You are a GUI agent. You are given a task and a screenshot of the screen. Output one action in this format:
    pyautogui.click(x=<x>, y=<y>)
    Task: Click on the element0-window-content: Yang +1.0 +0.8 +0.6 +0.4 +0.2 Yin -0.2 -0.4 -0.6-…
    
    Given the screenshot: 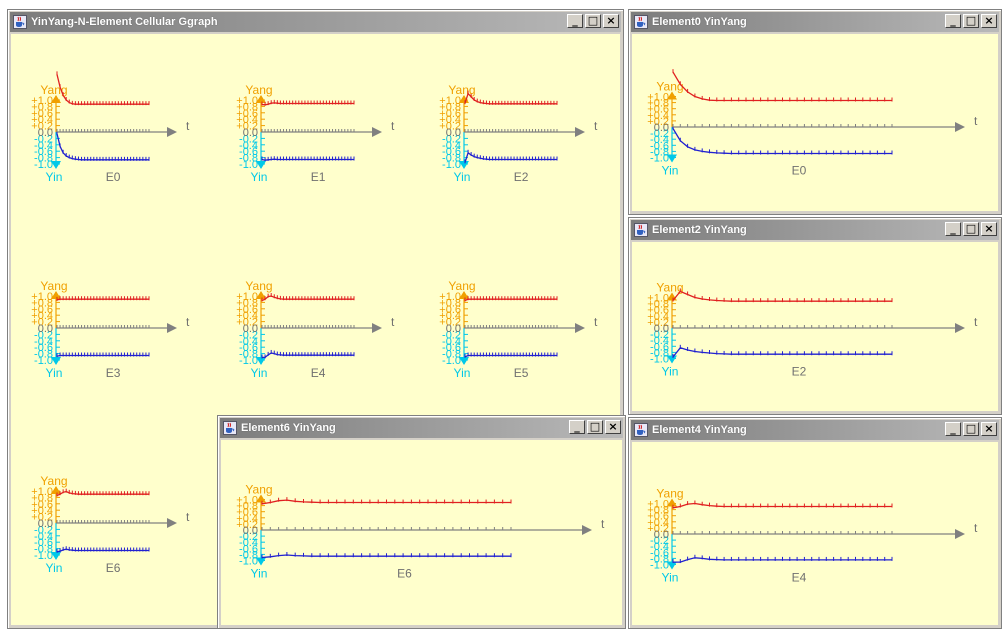 What is the action you would take?
    pyautogui.click(x=815, y=122)
    